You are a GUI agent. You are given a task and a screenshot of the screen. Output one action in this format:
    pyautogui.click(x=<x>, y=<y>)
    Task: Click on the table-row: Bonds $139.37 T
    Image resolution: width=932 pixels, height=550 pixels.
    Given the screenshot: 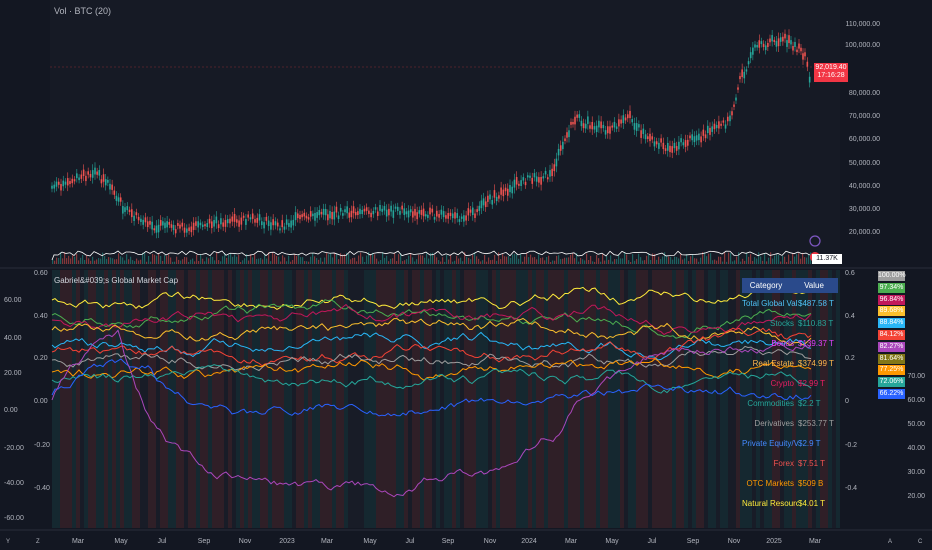 What is the action you would take?
    pyautogui.click(x=790, y=343)
    